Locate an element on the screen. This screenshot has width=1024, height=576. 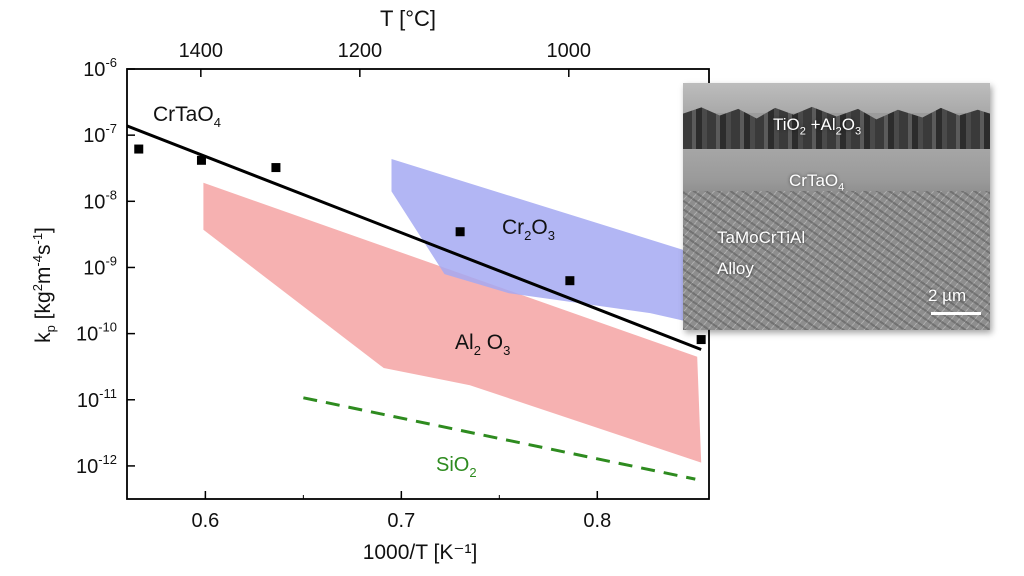
svg-text: Al2 O3 is located at coordinates (482, 344).